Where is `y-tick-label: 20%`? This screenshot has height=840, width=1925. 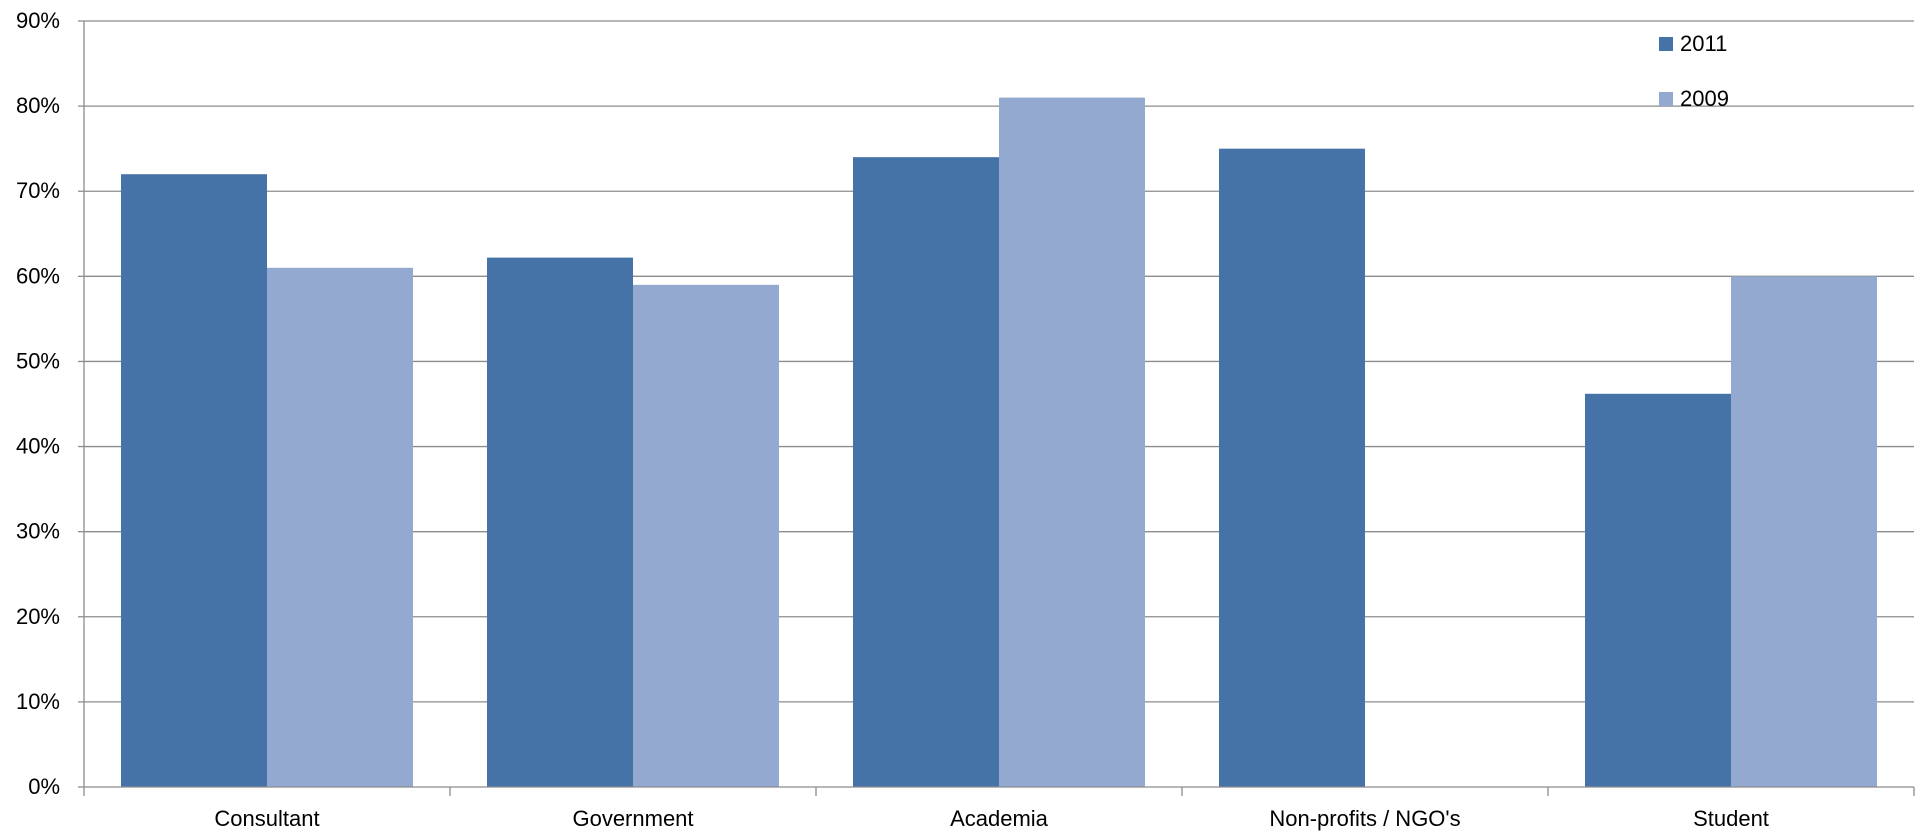
y-tick-label: 20% is located at coordinates (38, 616).